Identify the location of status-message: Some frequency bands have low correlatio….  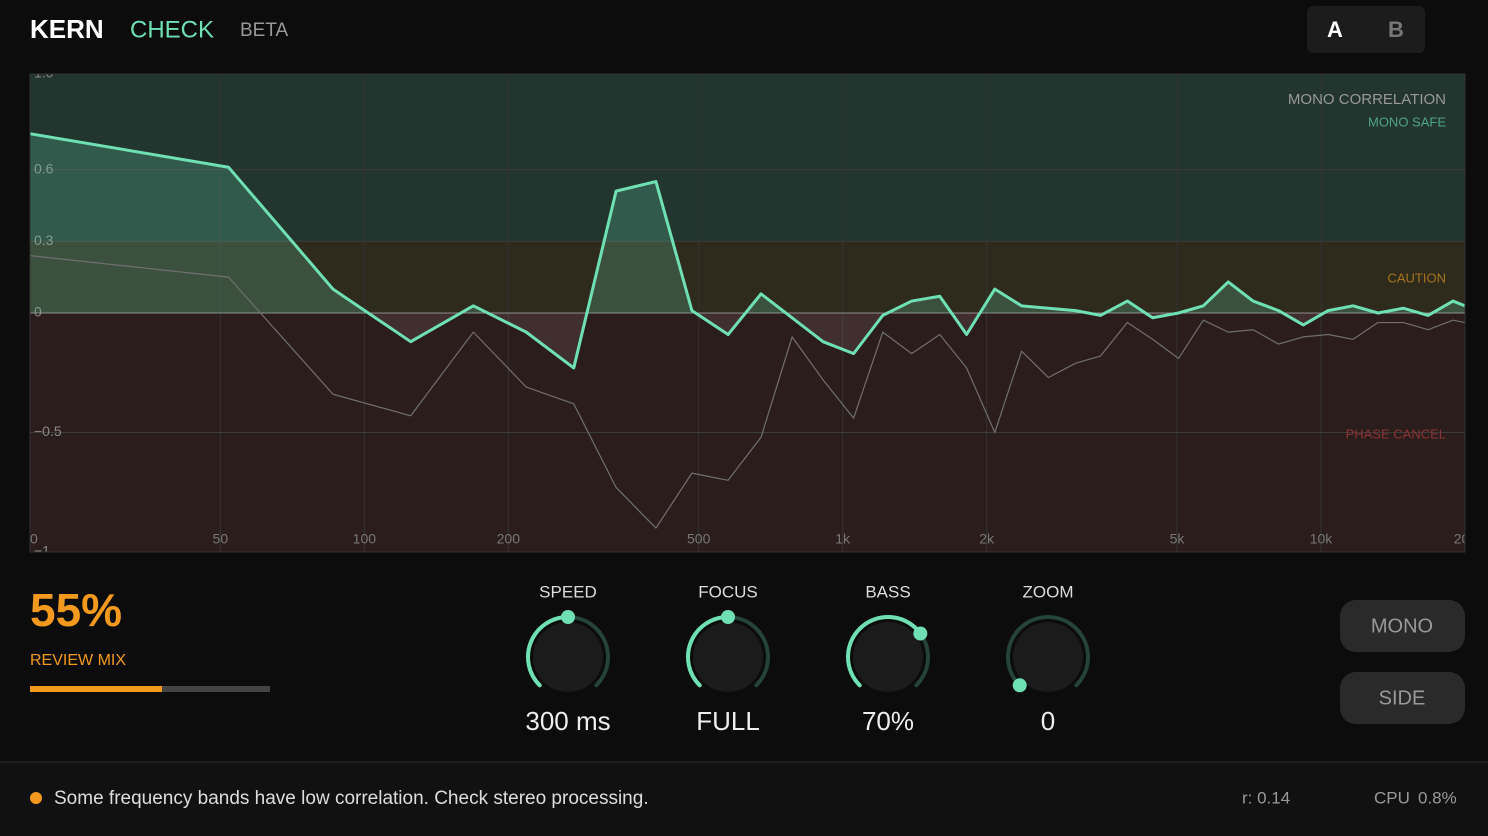
(351, 798).